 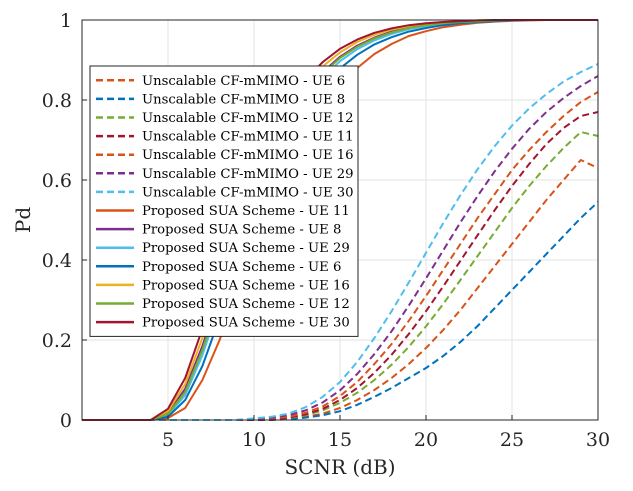 I want to click on x-tick-label: 30, so click(x=598, y=440).